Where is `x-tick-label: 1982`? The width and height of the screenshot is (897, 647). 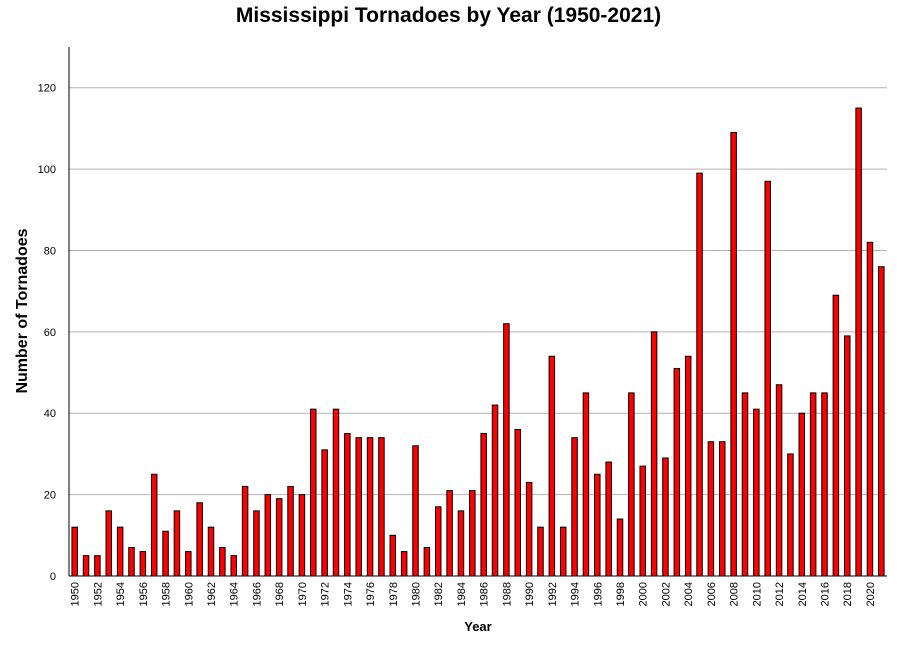
x-tick-label: 1982 is located at coordinates (439, 594).